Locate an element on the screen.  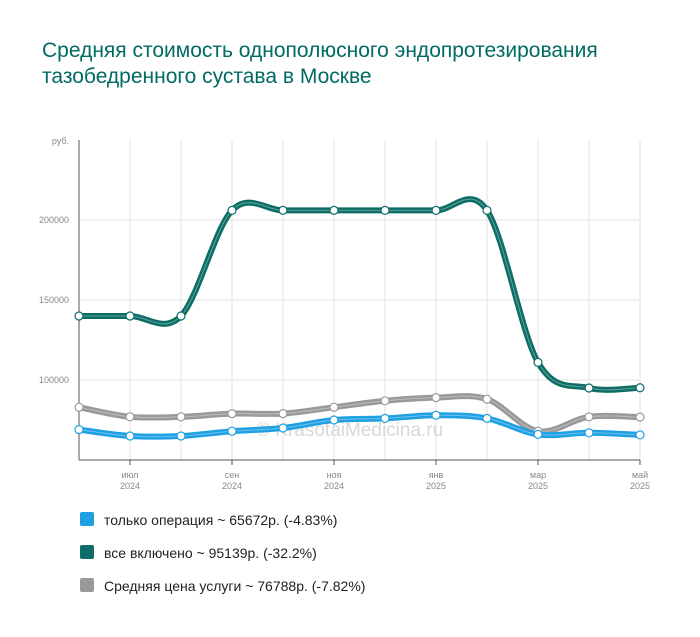
x-tick-label-month: май is located at coordinates (640, 475).